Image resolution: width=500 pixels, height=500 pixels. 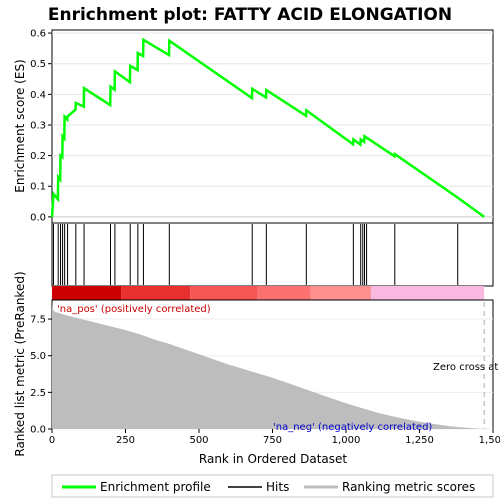 What do you see at coordinates (134, 309) in the screenshot?
I see `positive-correlation-label: 'na_pos' (positively correlated)` at bounding box center [134, 309].